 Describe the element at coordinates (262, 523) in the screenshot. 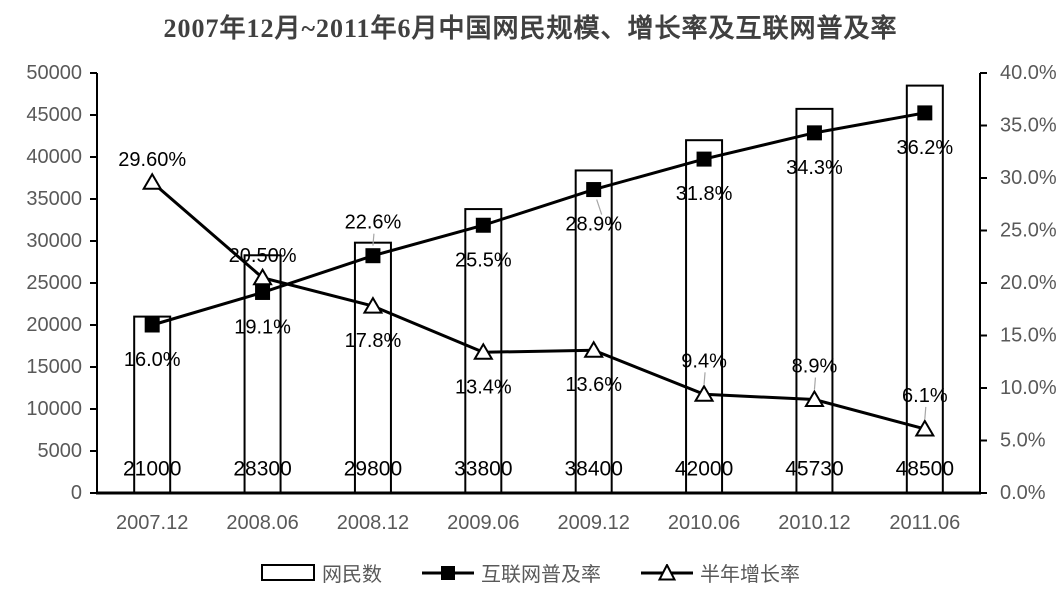

I see `x-axis-tick-label: 2008.06` at that location.